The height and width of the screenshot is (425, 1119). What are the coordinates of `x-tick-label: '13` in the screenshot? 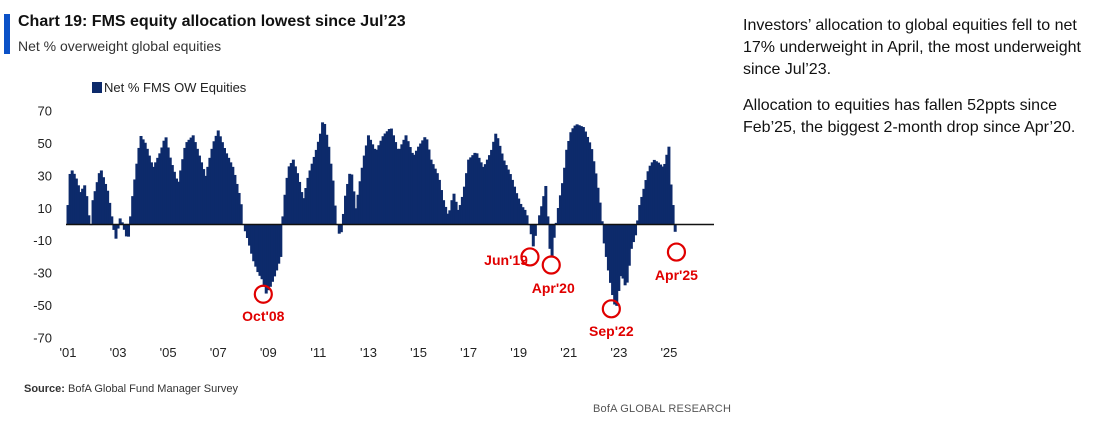 It's located at (368, 352).